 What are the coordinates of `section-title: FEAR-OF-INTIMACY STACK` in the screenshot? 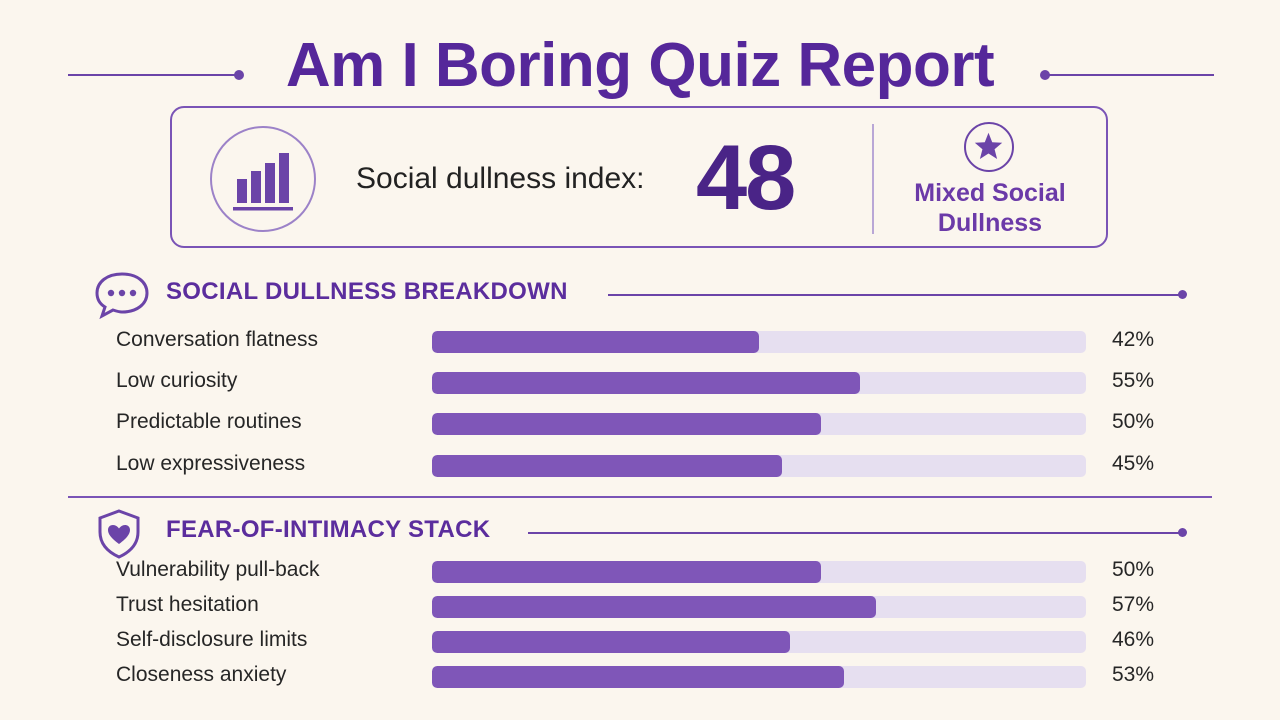 It's located at (328, 529).